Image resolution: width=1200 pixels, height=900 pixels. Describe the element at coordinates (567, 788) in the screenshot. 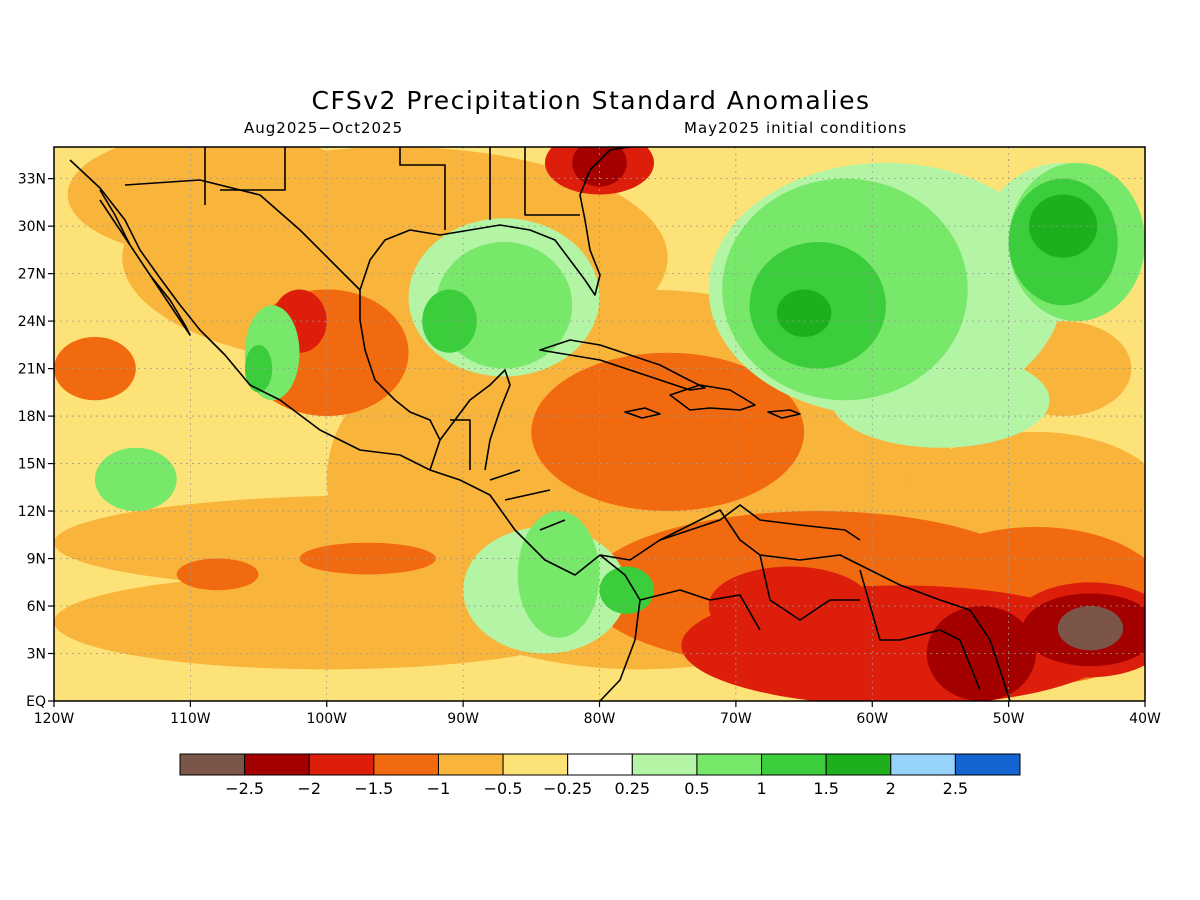

I see `colorbar-label: −0.25` at that location.